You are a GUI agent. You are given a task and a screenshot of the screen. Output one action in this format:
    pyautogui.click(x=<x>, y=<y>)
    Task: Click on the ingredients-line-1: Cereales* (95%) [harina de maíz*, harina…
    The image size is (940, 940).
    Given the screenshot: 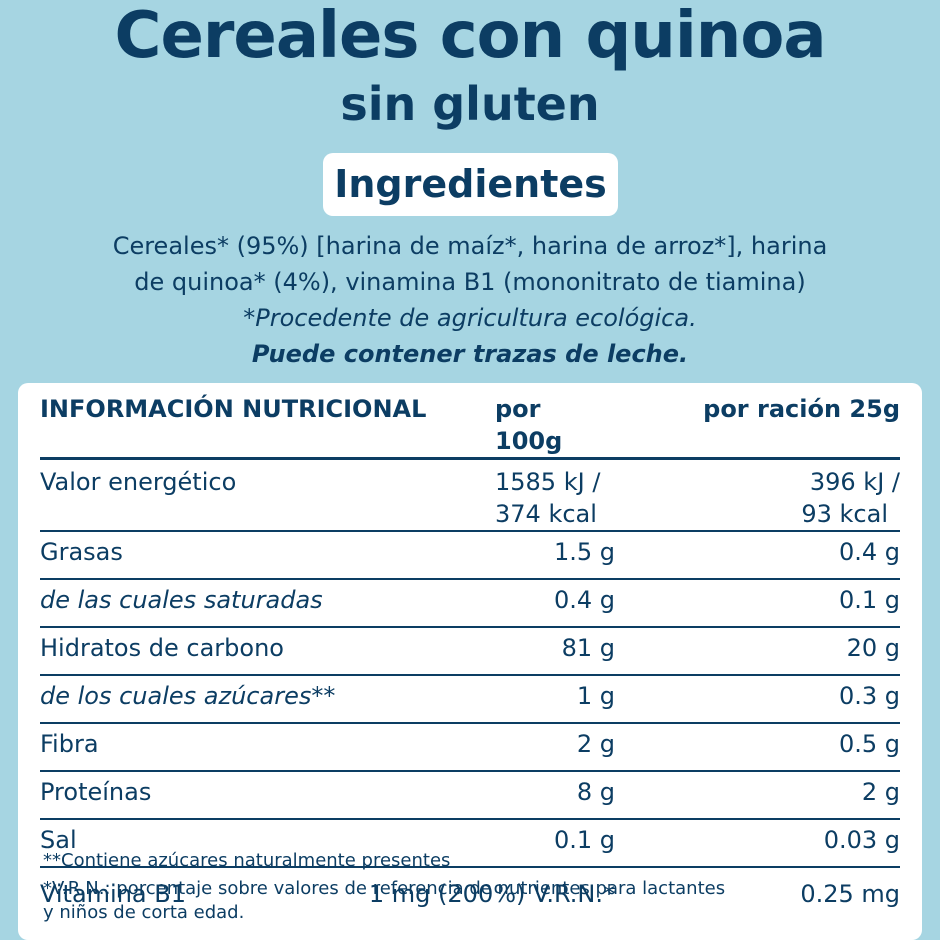 What is the action you would take?
    pyautogui.click(x=470, y=246)
    